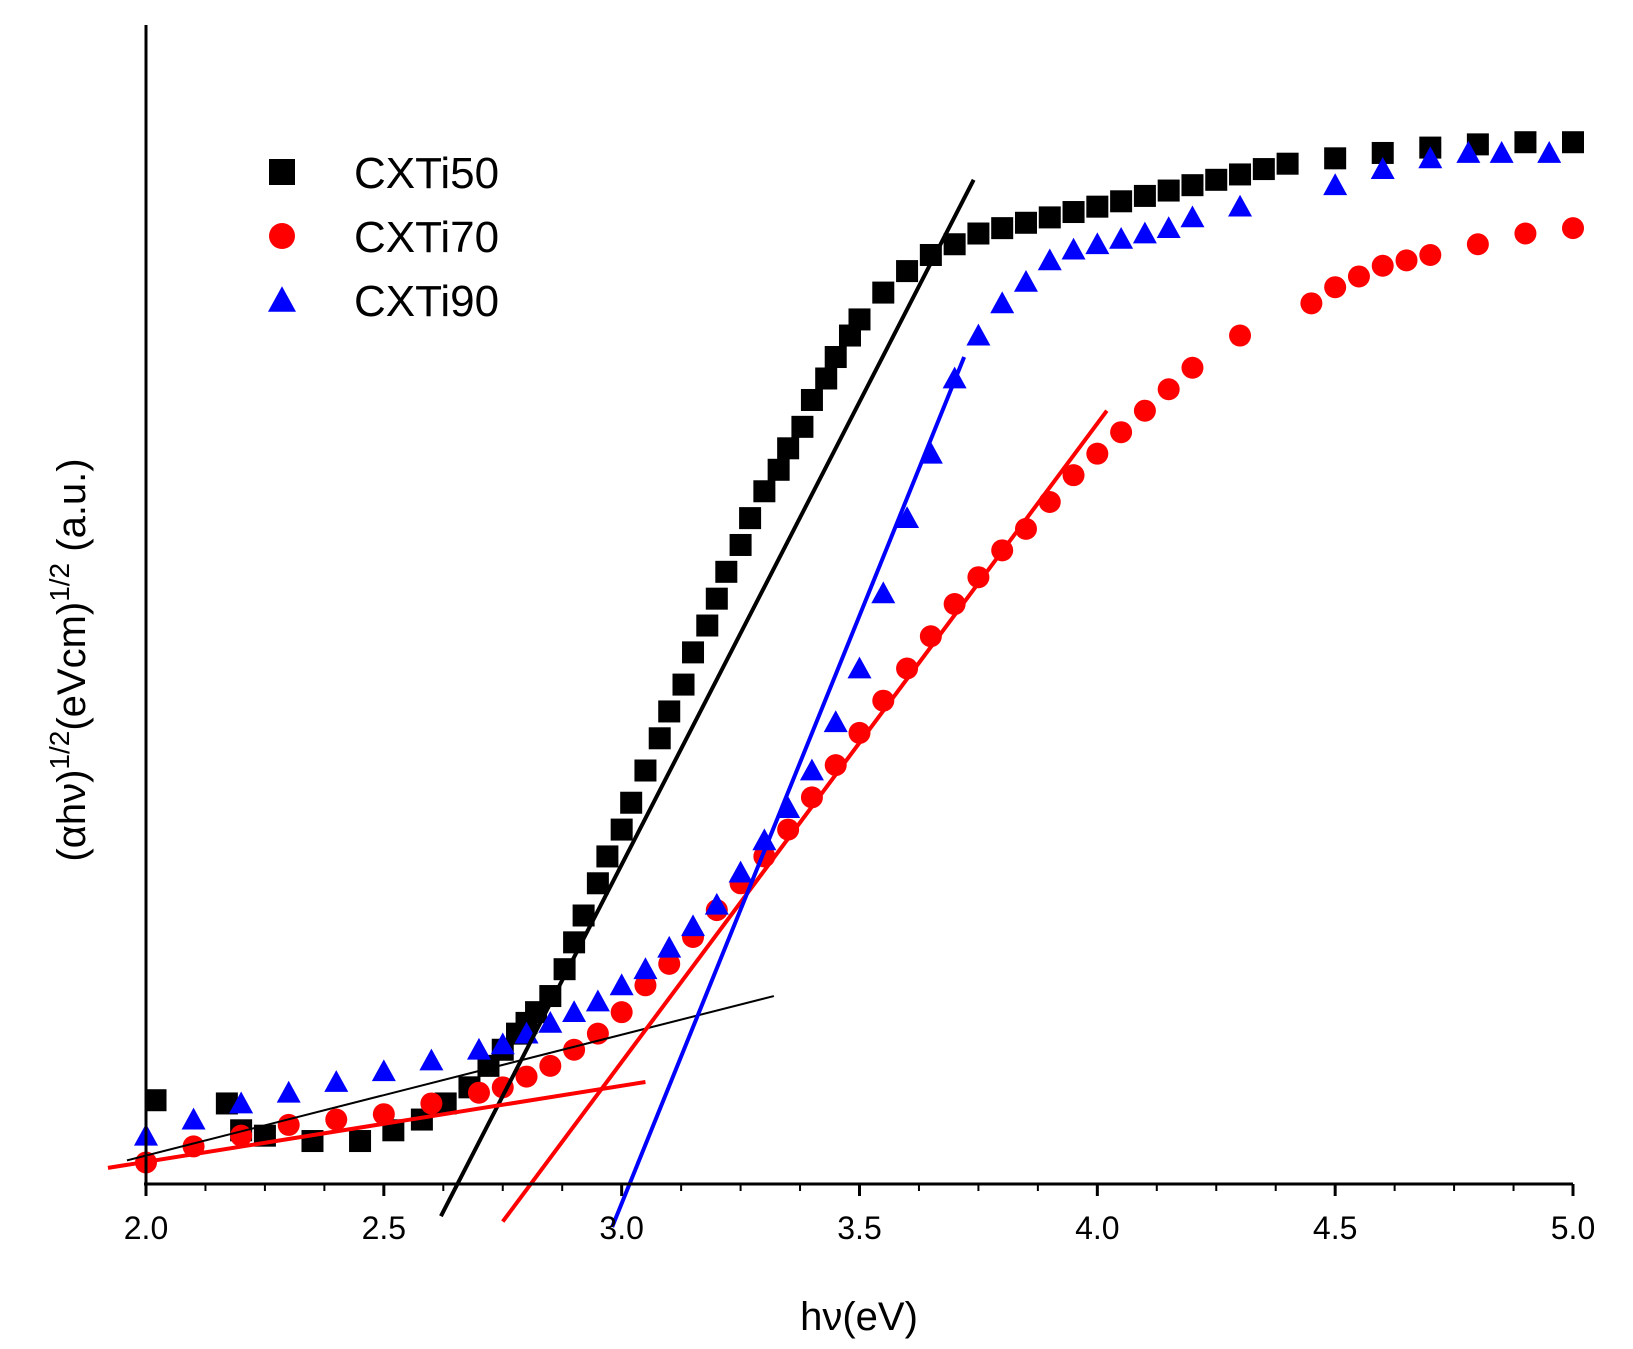  What do you see at coordinates (1097, 1228) in the screenshot?
I see `x-tick-label: 4.0` at bounding box center [1097, 1228].